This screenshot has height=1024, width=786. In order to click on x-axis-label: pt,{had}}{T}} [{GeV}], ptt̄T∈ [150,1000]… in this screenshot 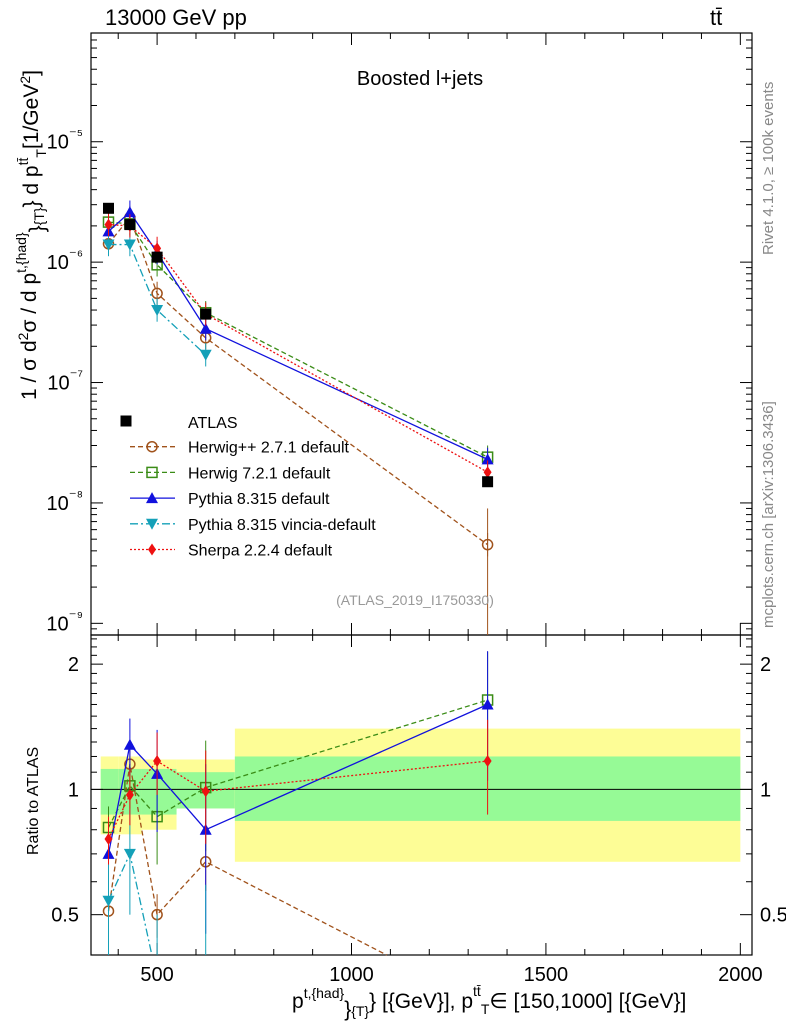, I will do `click(489, 1002)`.